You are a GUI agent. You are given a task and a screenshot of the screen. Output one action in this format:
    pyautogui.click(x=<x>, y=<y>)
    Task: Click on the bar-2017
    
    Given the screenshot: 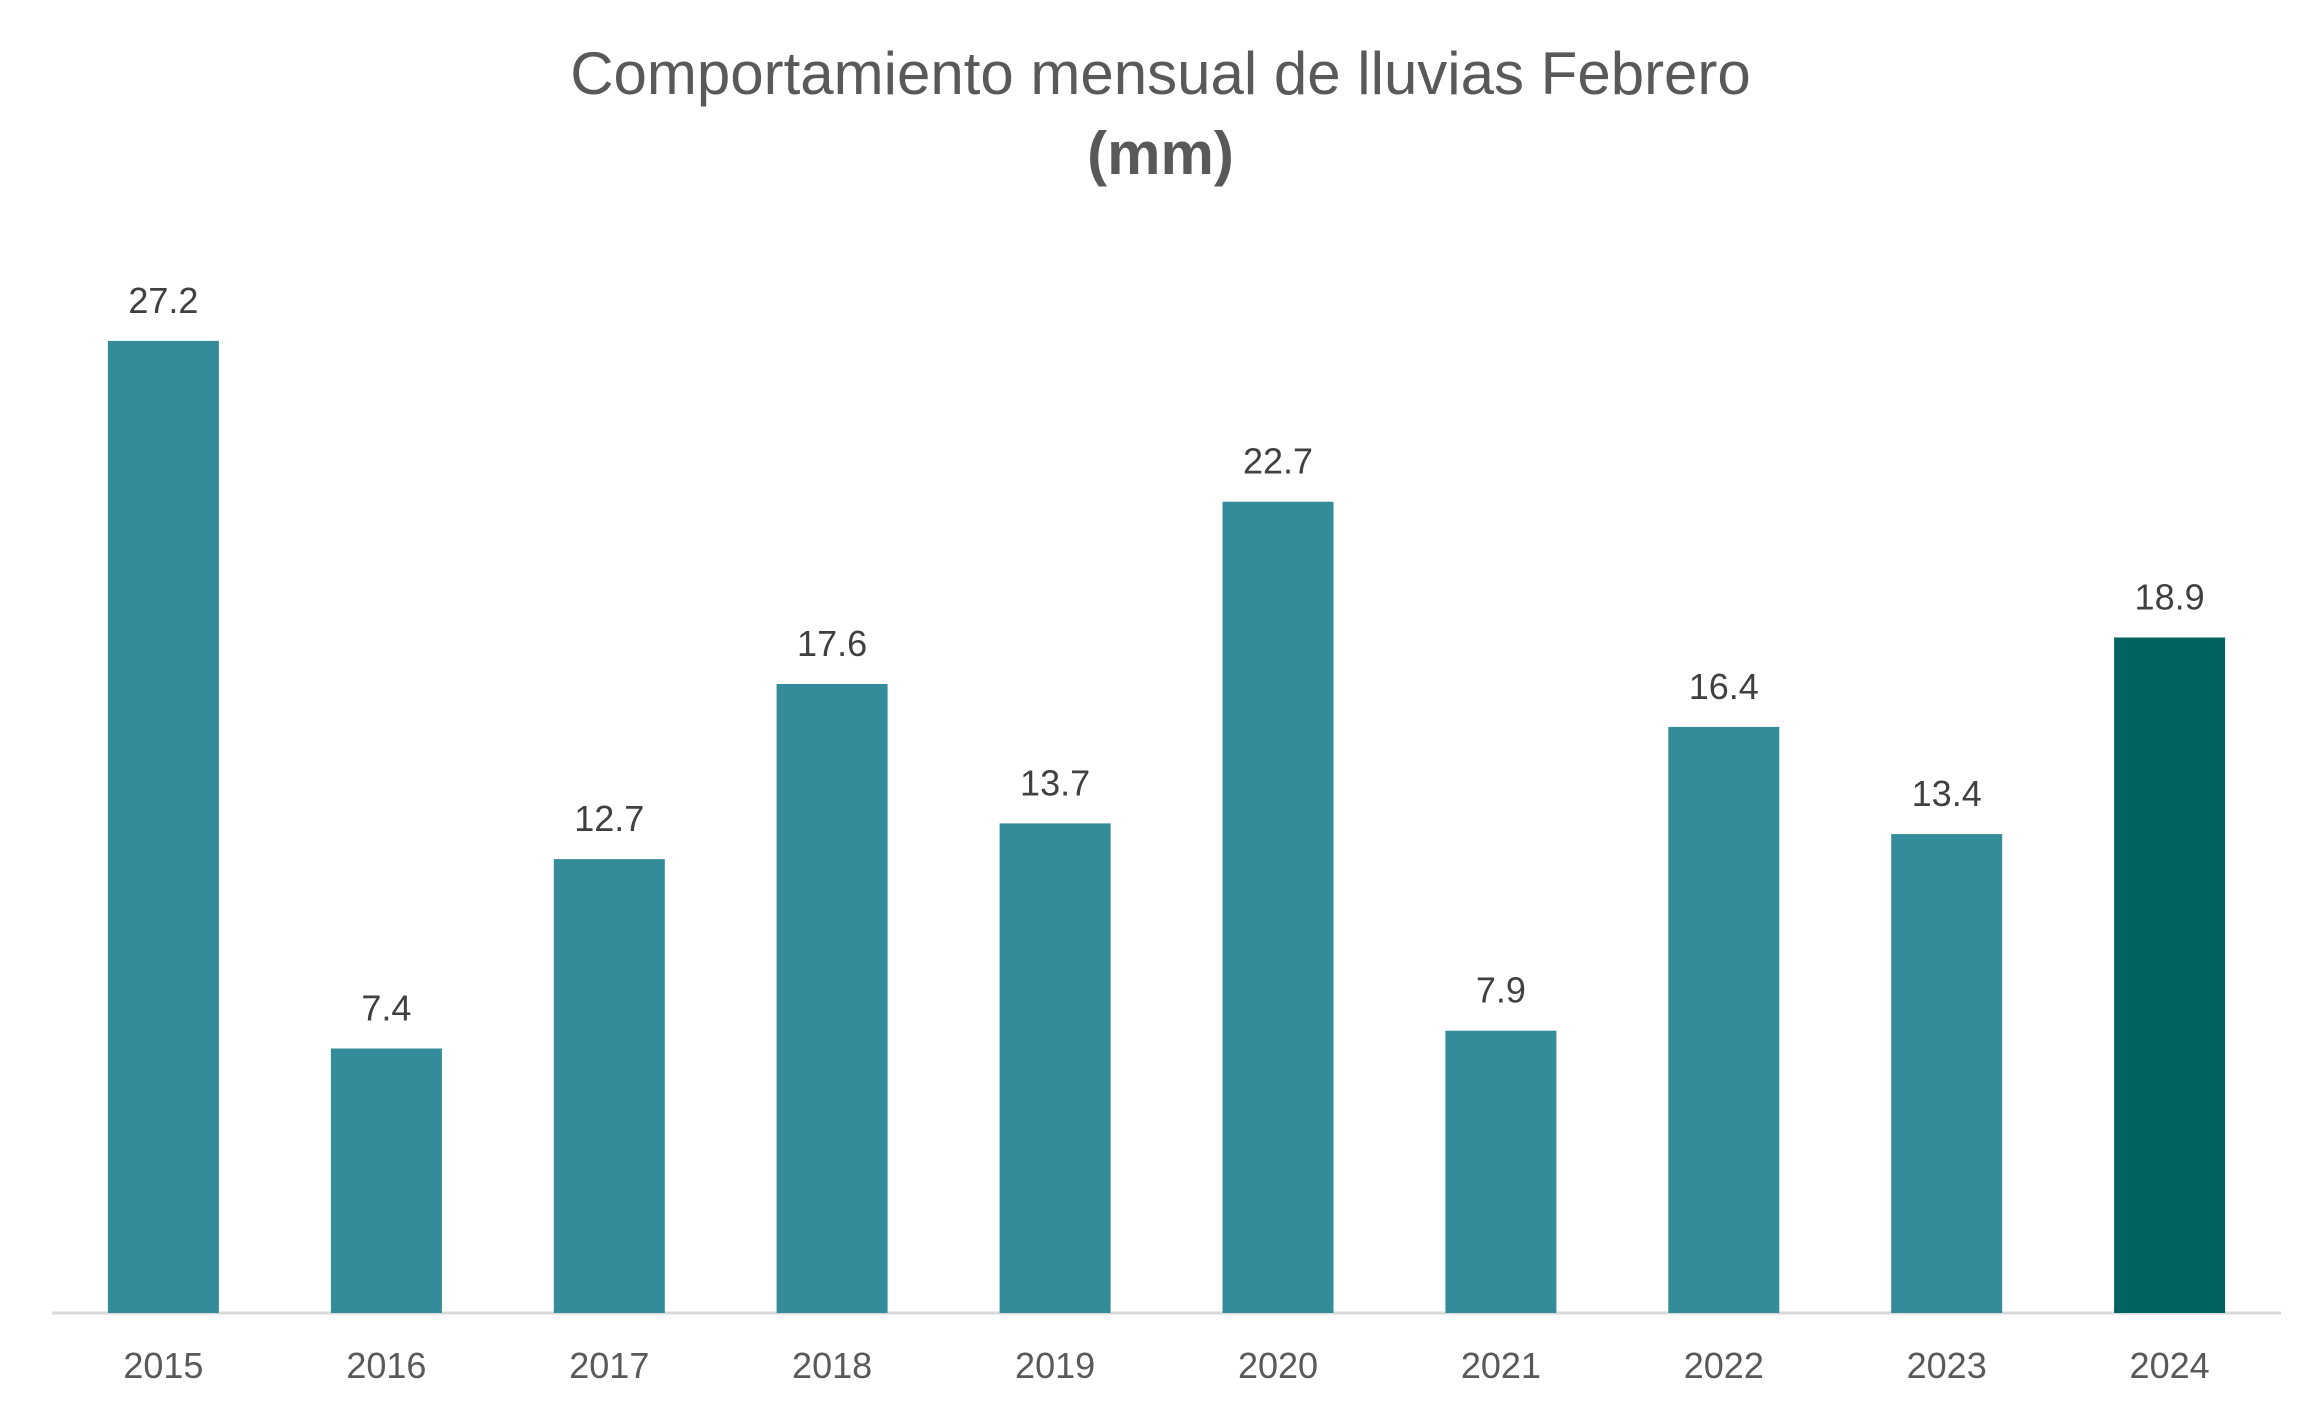 What is the action you would take?
    pyautogui.click(x=609, y=1086)
    